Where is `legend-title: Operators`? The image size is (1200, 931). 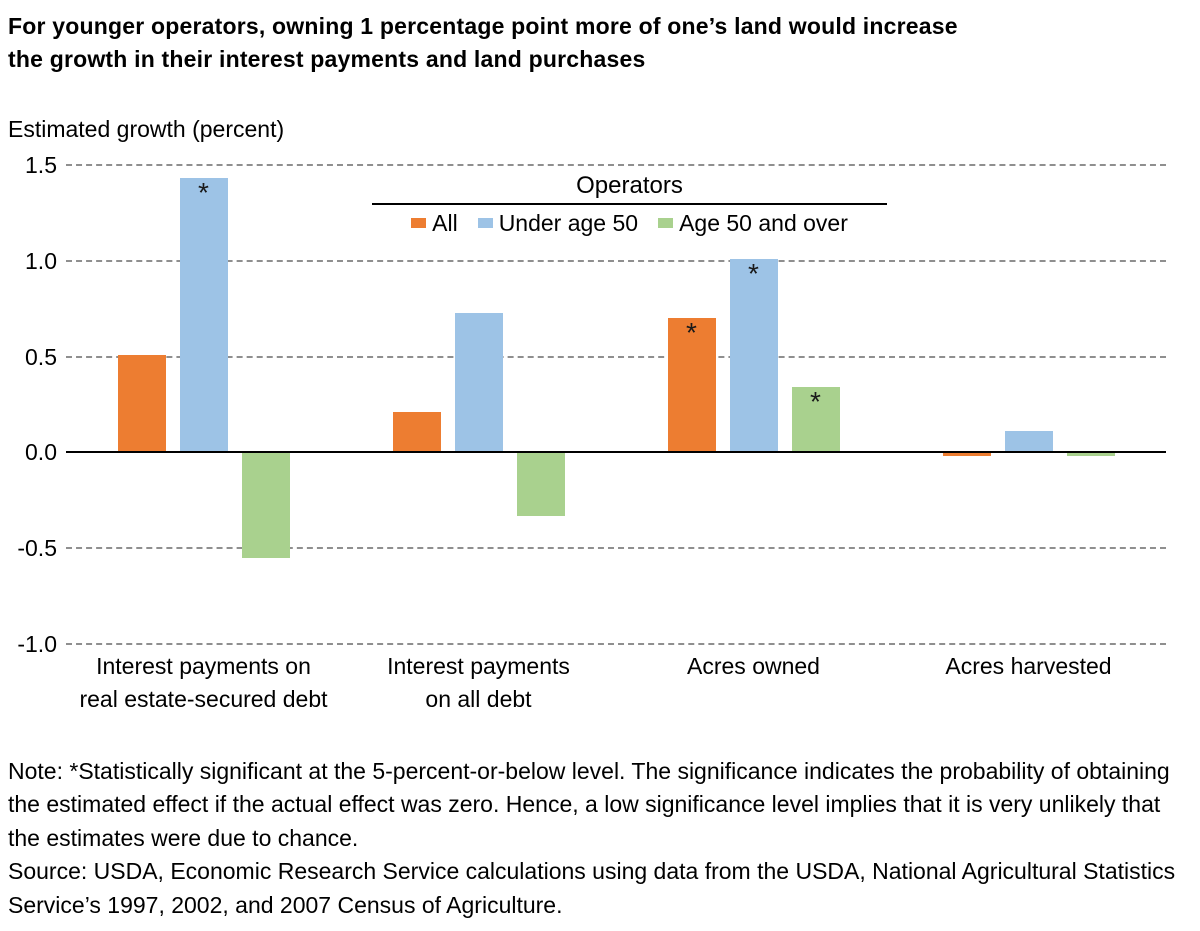 legend-title: Operators is located at coordinates (629, 188).